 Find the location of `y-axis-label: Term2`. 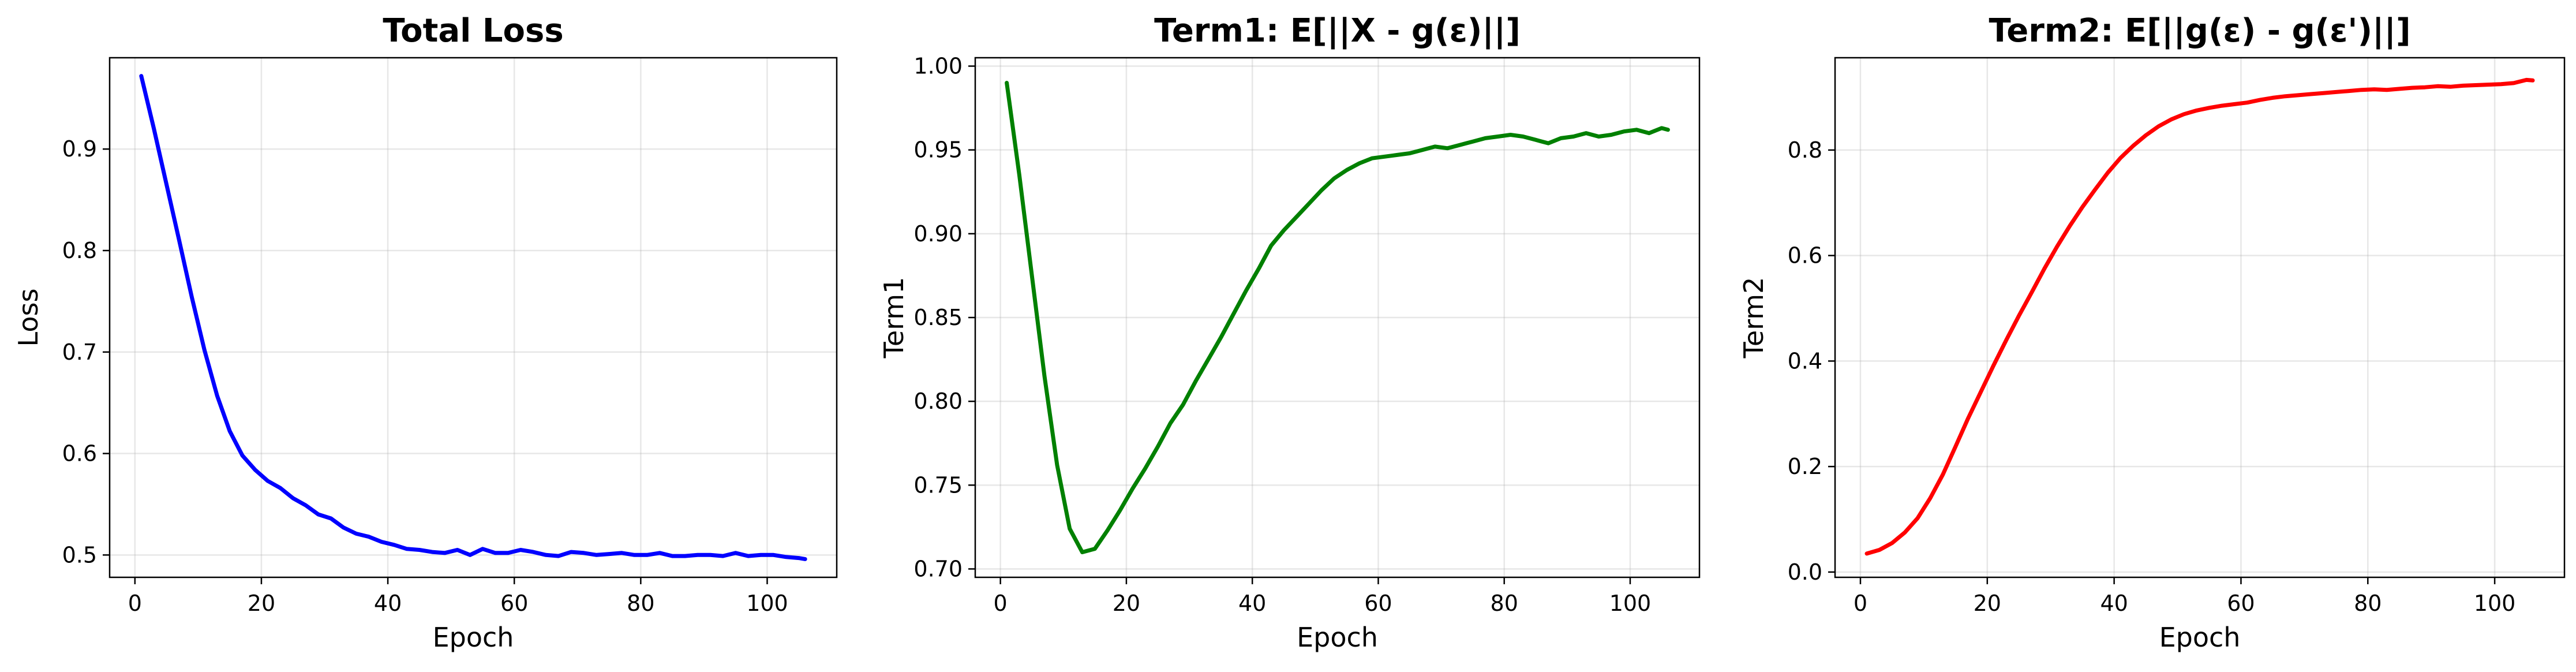

y-axis-label: Term2 is located at coordinates (1754, 318).